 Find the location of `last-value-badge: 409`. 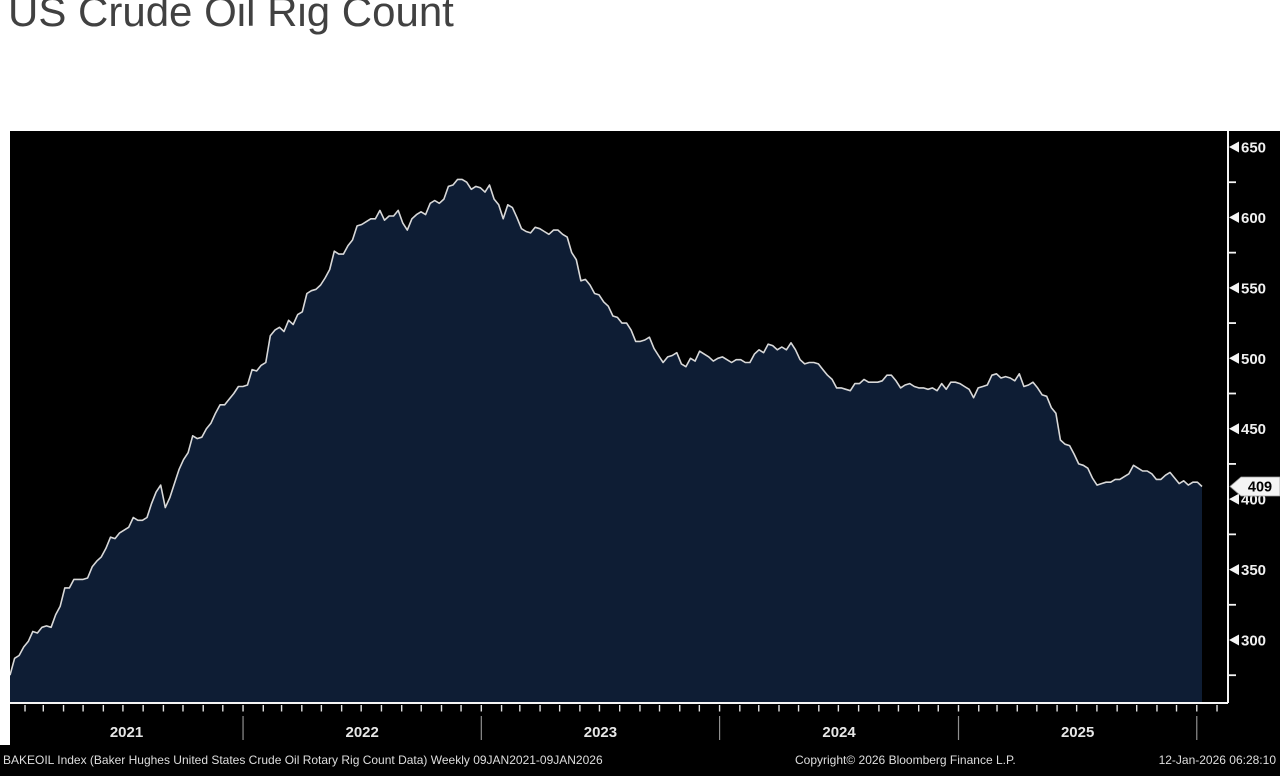

last-value-badge: 409 is located at coordinates (1254, 486).